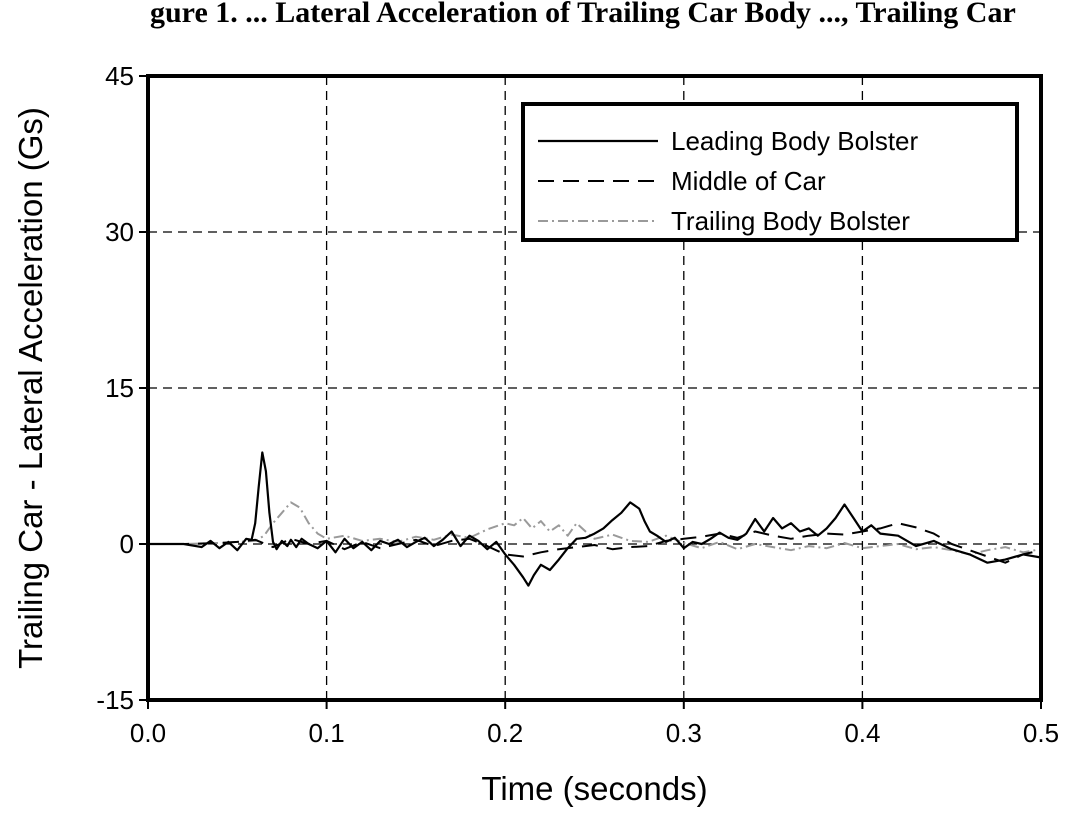 The image size is (1071, 833). I want to click on y-tick-label: 15, so click(119, 388).